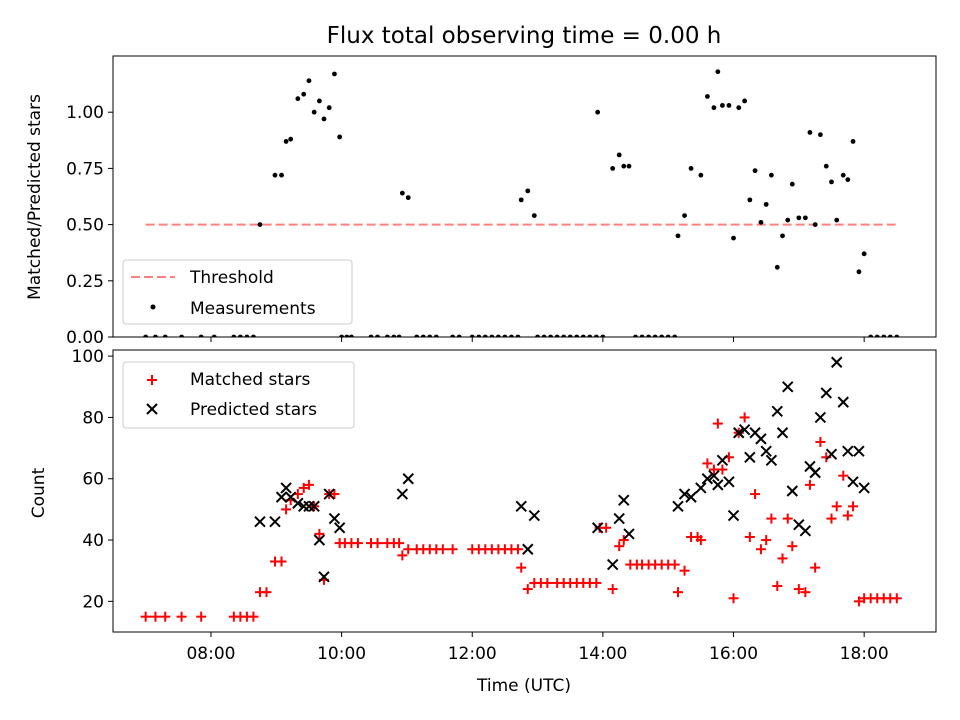  I want to click on bottom-y-tick-label: 60, so click(93, 480).